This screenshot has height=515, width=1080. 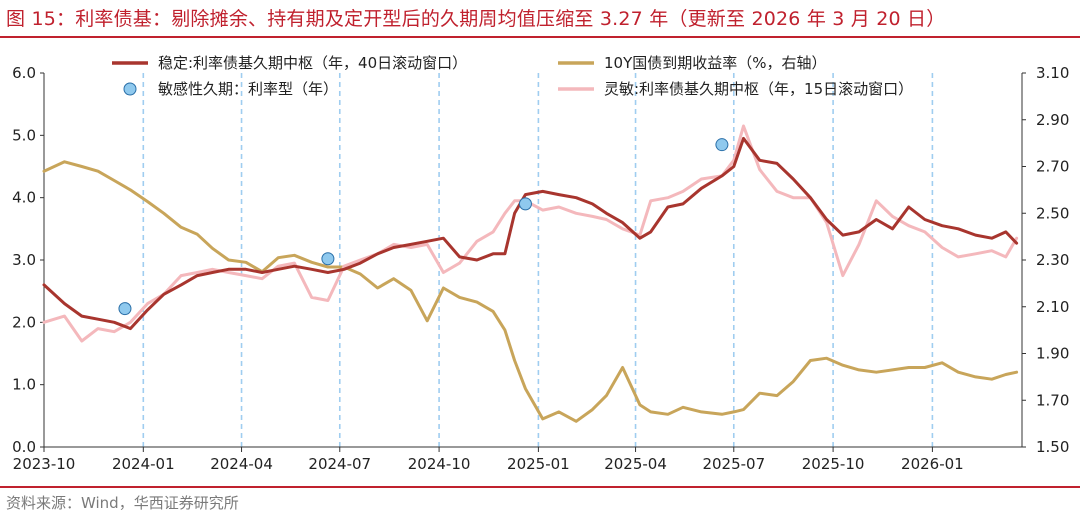 What do you see at coordinates (24, 260) in the screenshot?
I see `y-left-tick-label: 3.0` at bounding box center [24, 260].